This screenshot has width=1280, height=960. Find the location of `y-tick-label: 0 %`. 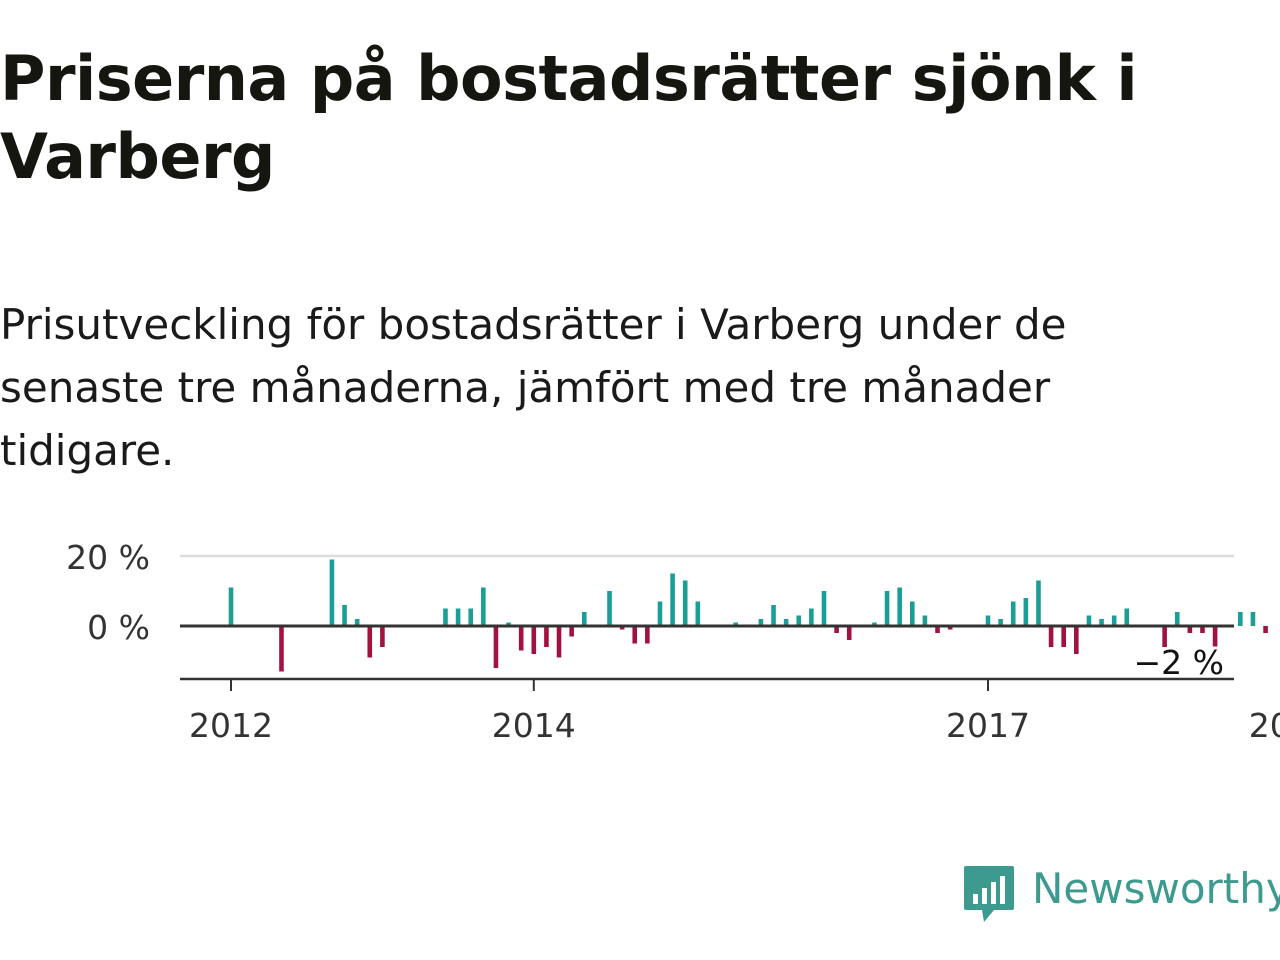

y-tick-label: 0 % is located at coordinates (118, 627).